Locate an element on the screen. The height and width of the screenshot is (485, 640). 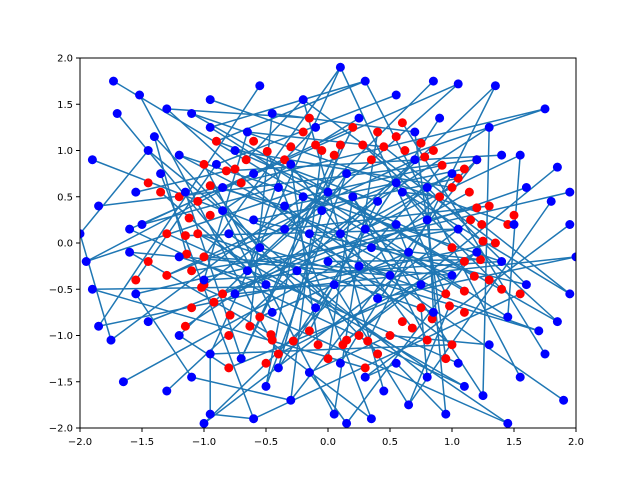
y-tick-label: 0.5 is located at coordinates (65, 197).